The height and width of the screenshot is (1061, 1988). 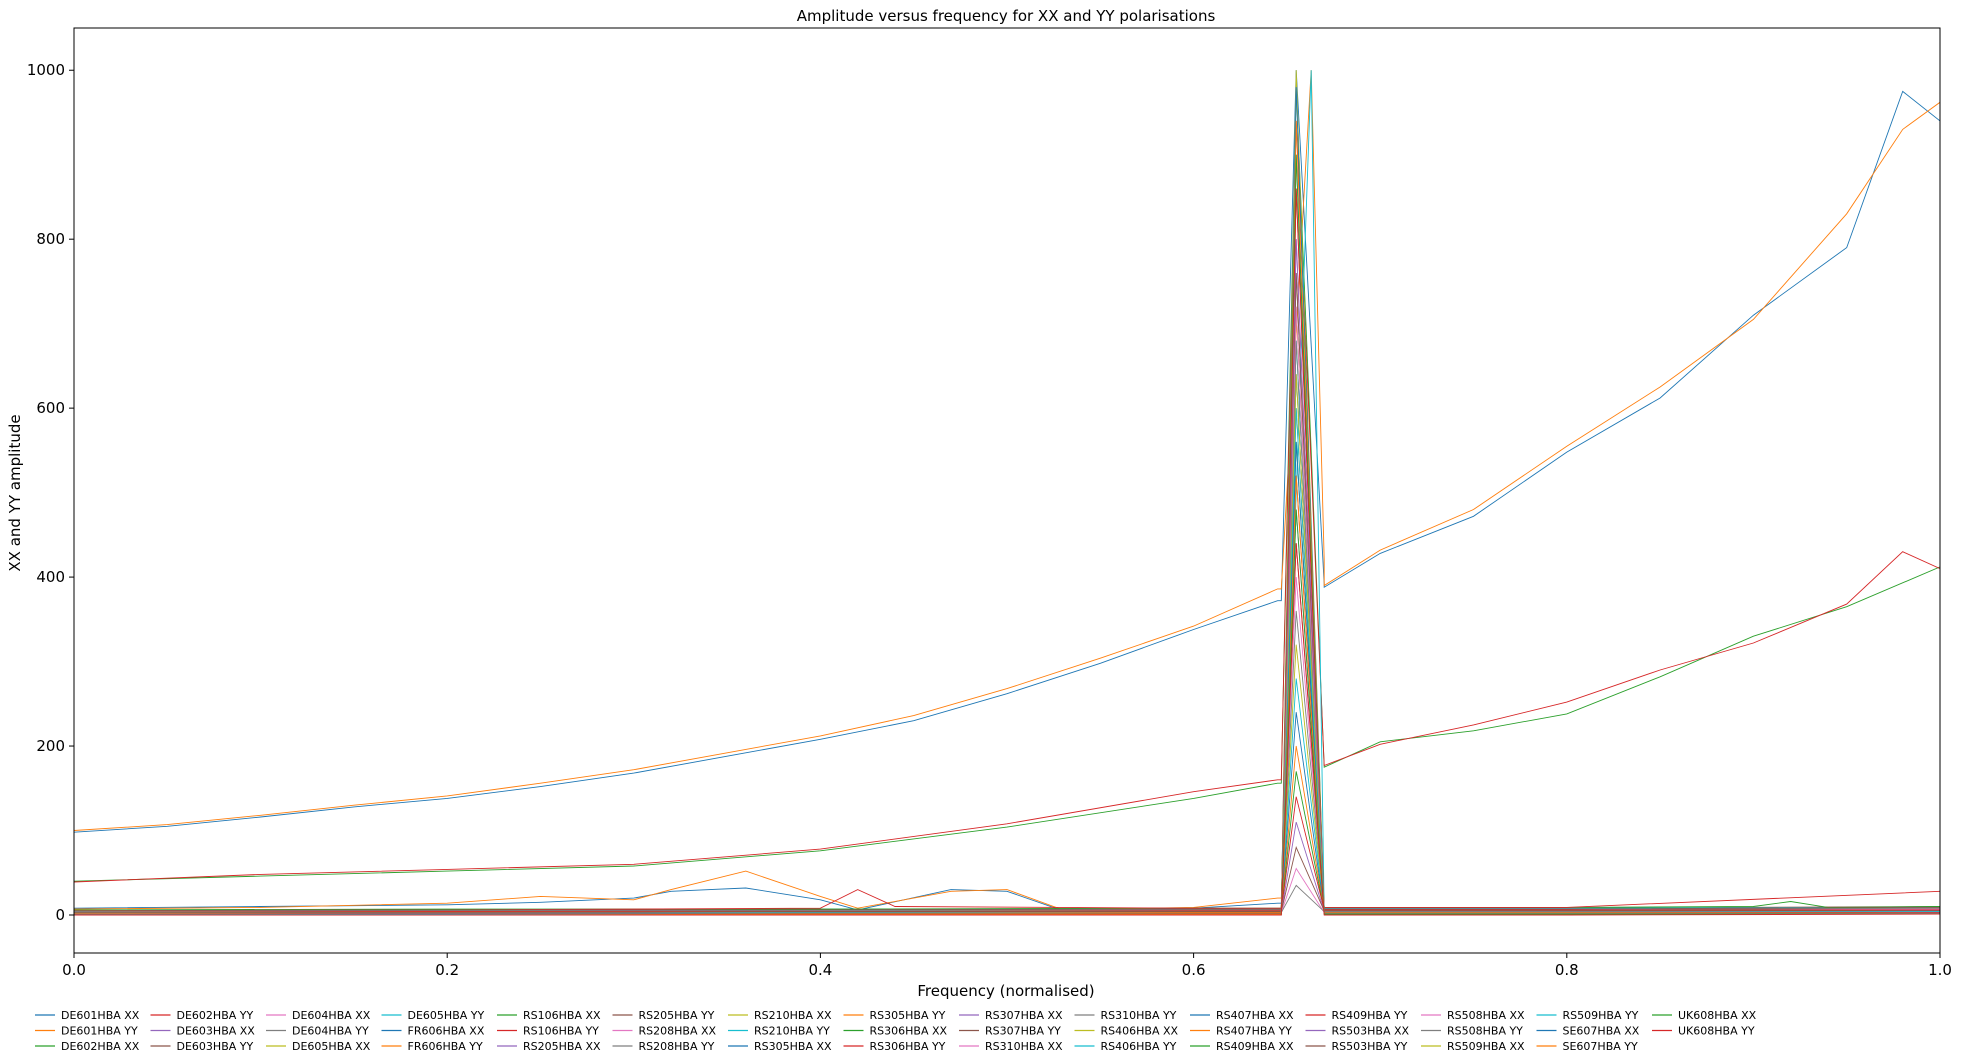 What do you see at coordinates (330, 1031) in the screenshot?
I see `legend-label: DE604HBA YY` at bounding box center [330, 1031].